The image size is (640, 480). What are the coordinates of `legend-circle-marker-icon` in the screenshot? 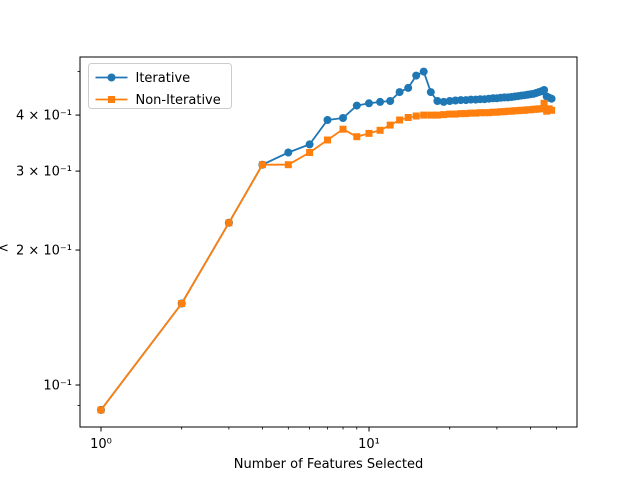 It's located at (111, 77).